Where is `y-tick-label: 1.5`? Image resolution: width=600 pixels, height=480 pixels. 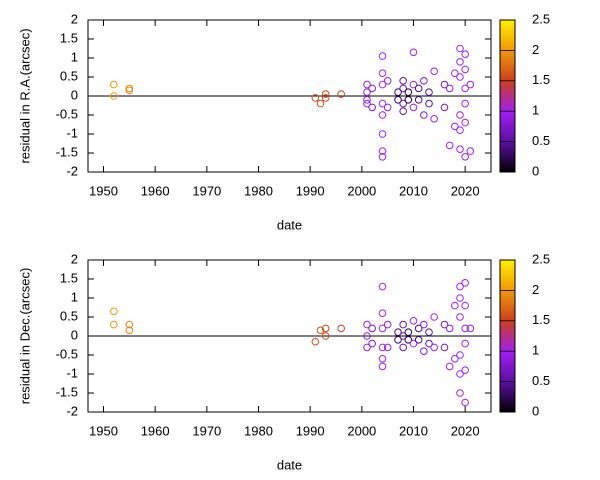 y-tick-label: 1.5 is located at coordinates (69, 37).